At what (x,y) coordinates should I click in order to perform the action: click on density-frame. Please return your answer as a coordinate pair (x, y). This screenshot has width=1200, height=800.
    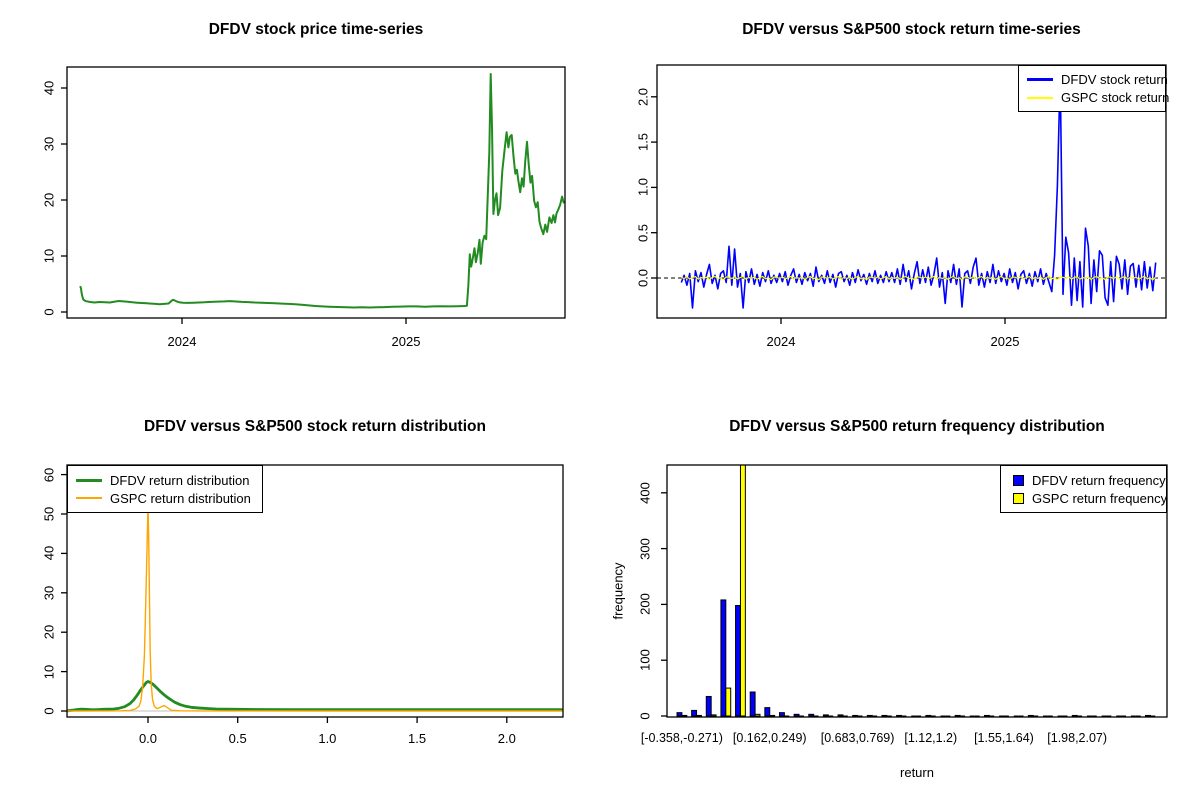
    Looking at the image, I should click on (315, 591).